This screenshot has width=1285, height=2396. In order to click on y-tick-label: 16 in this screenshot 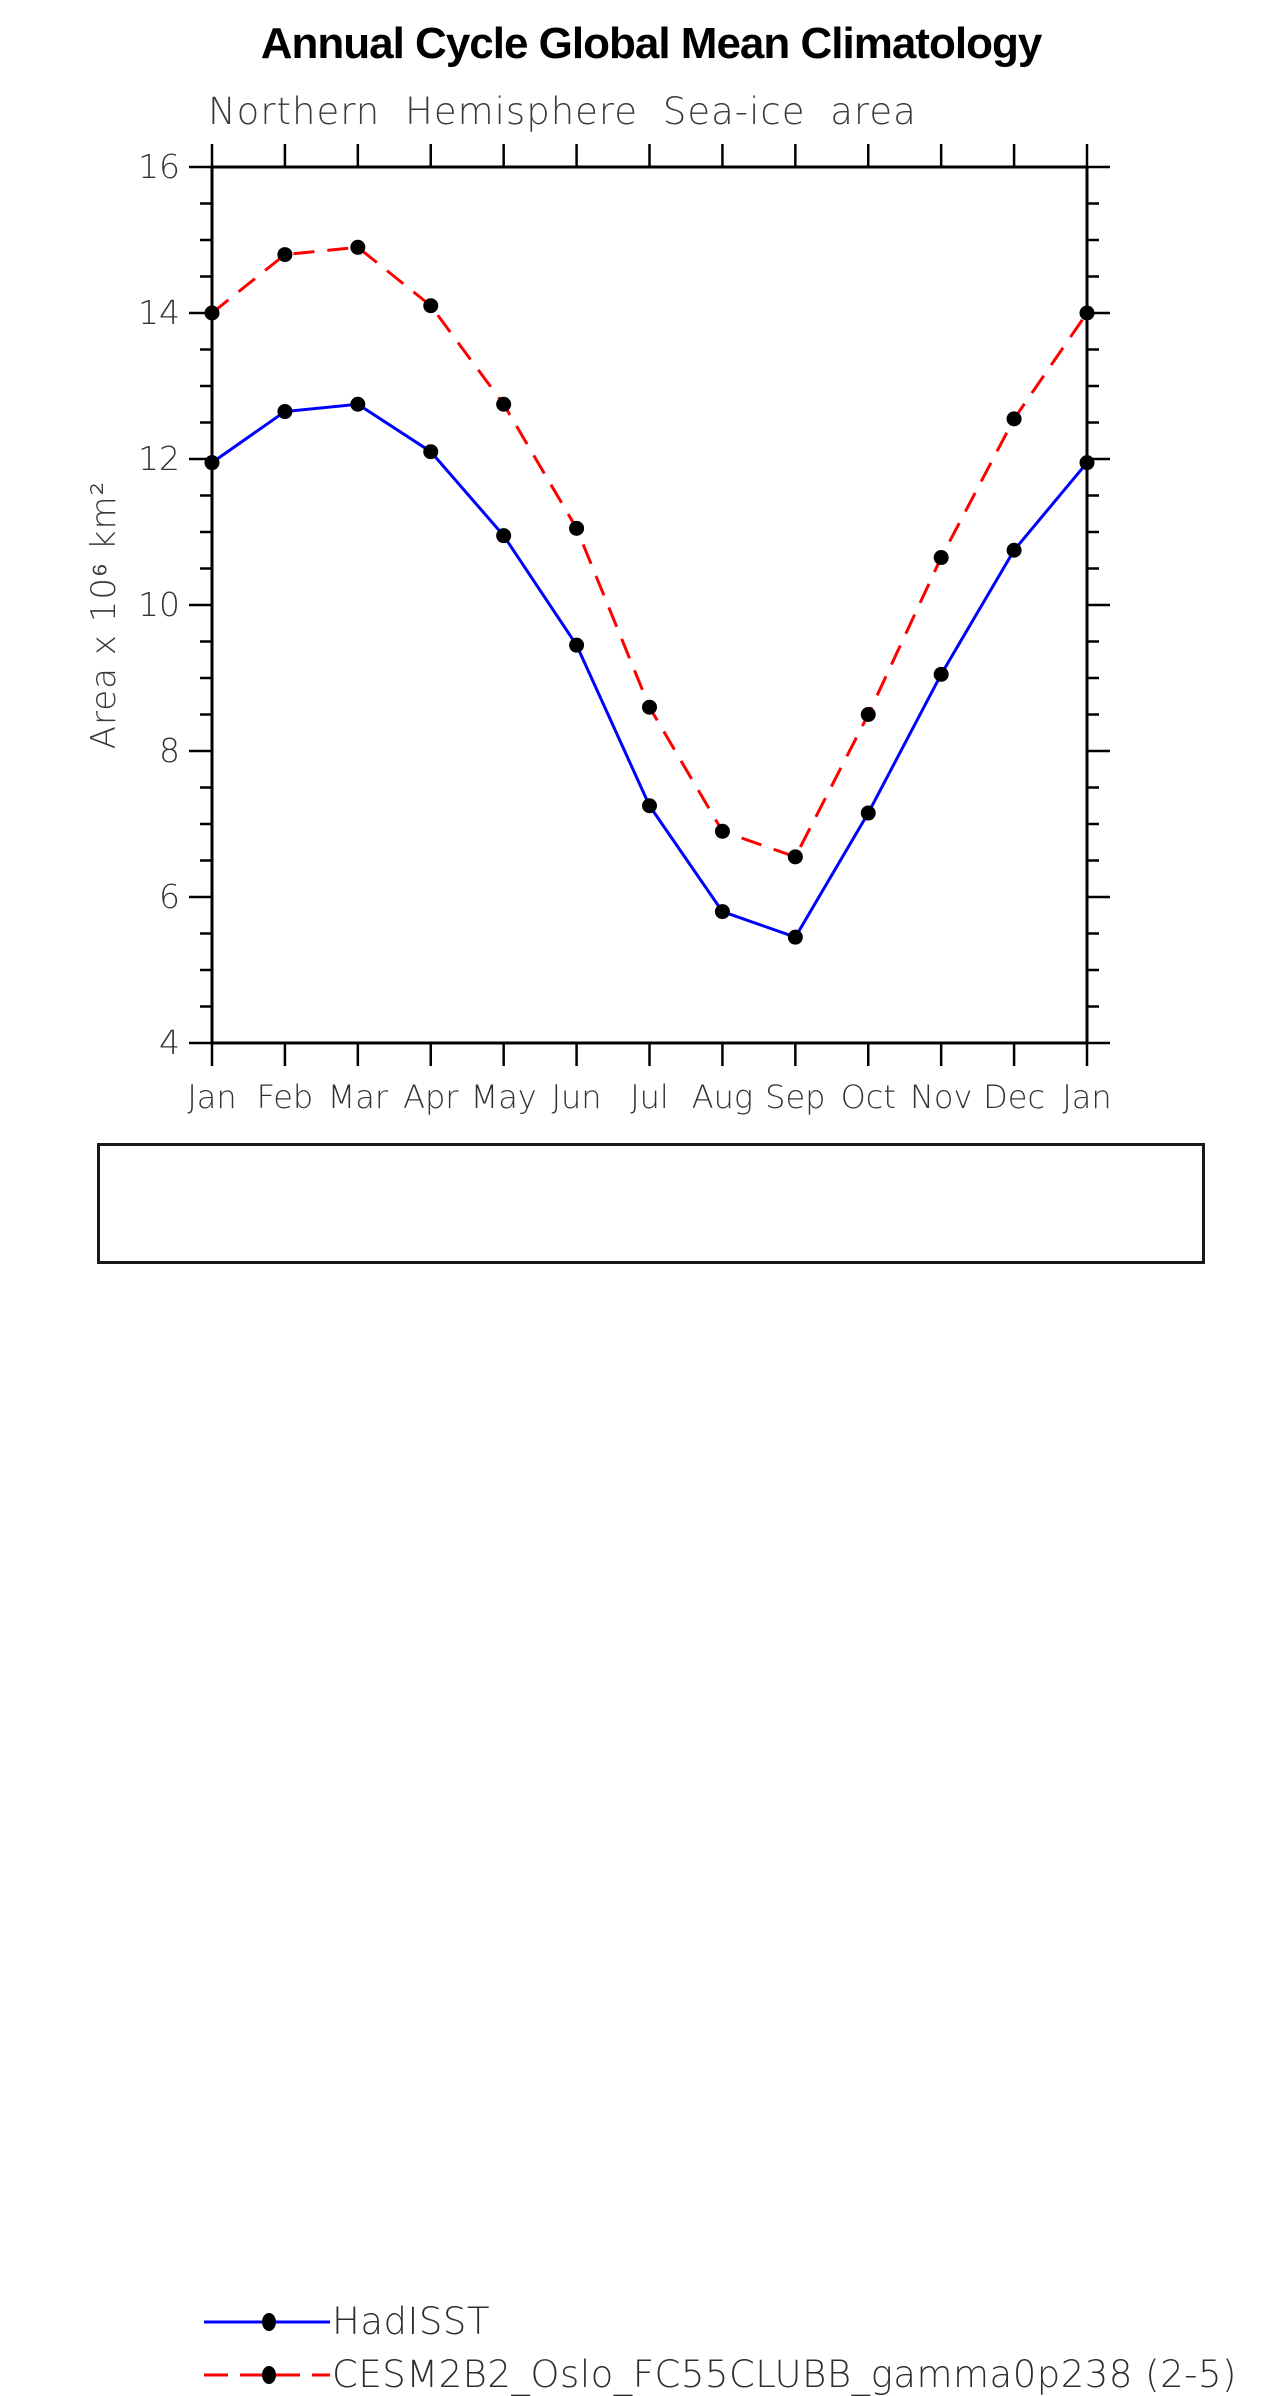, I will do `click(159, 166)`.